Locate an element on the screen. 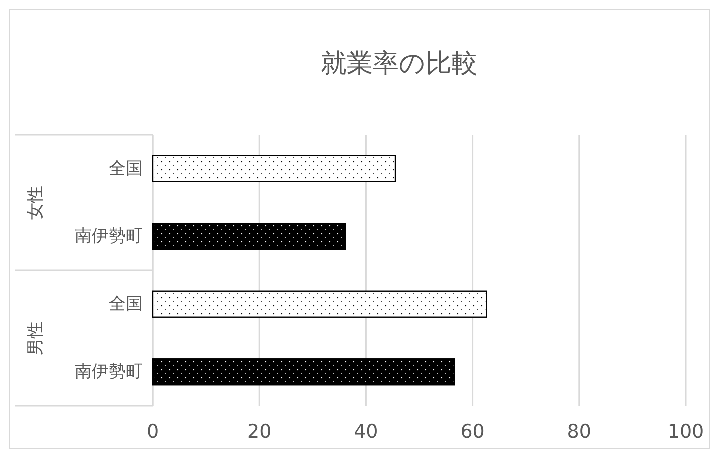 This screenshot has width=711, height=450. x-tick-label: 0 is located at coordinates (153, 432).